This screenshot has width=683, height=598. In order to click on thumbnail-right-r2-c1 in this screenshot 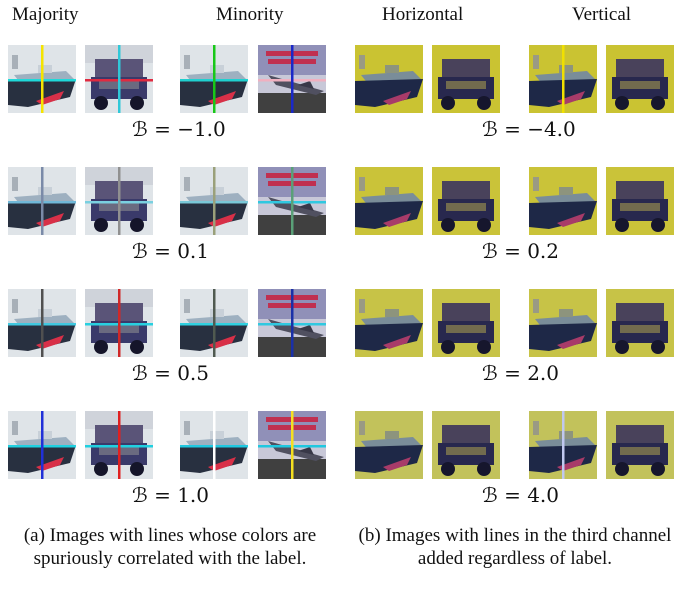, I will do `click(389, 201)`.